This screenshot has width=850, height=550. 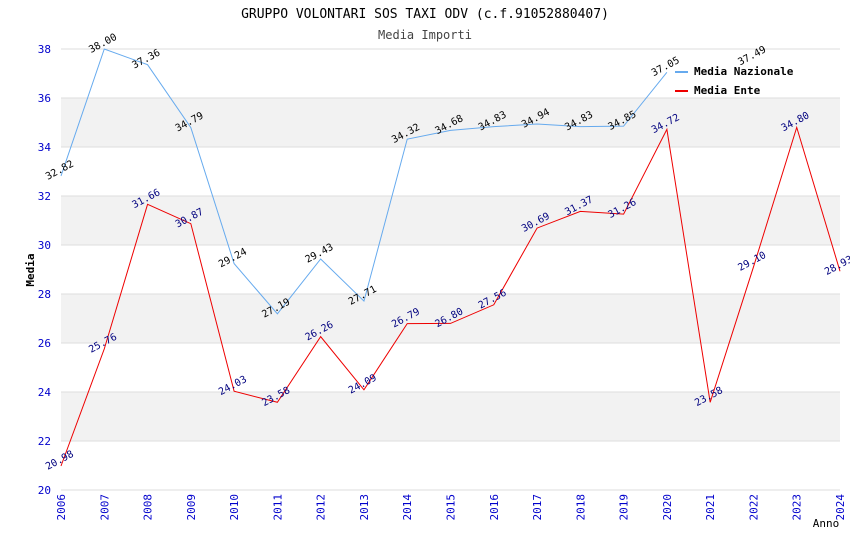 I want to click on x-tick-label: 2009, so click(x=191, y=507).